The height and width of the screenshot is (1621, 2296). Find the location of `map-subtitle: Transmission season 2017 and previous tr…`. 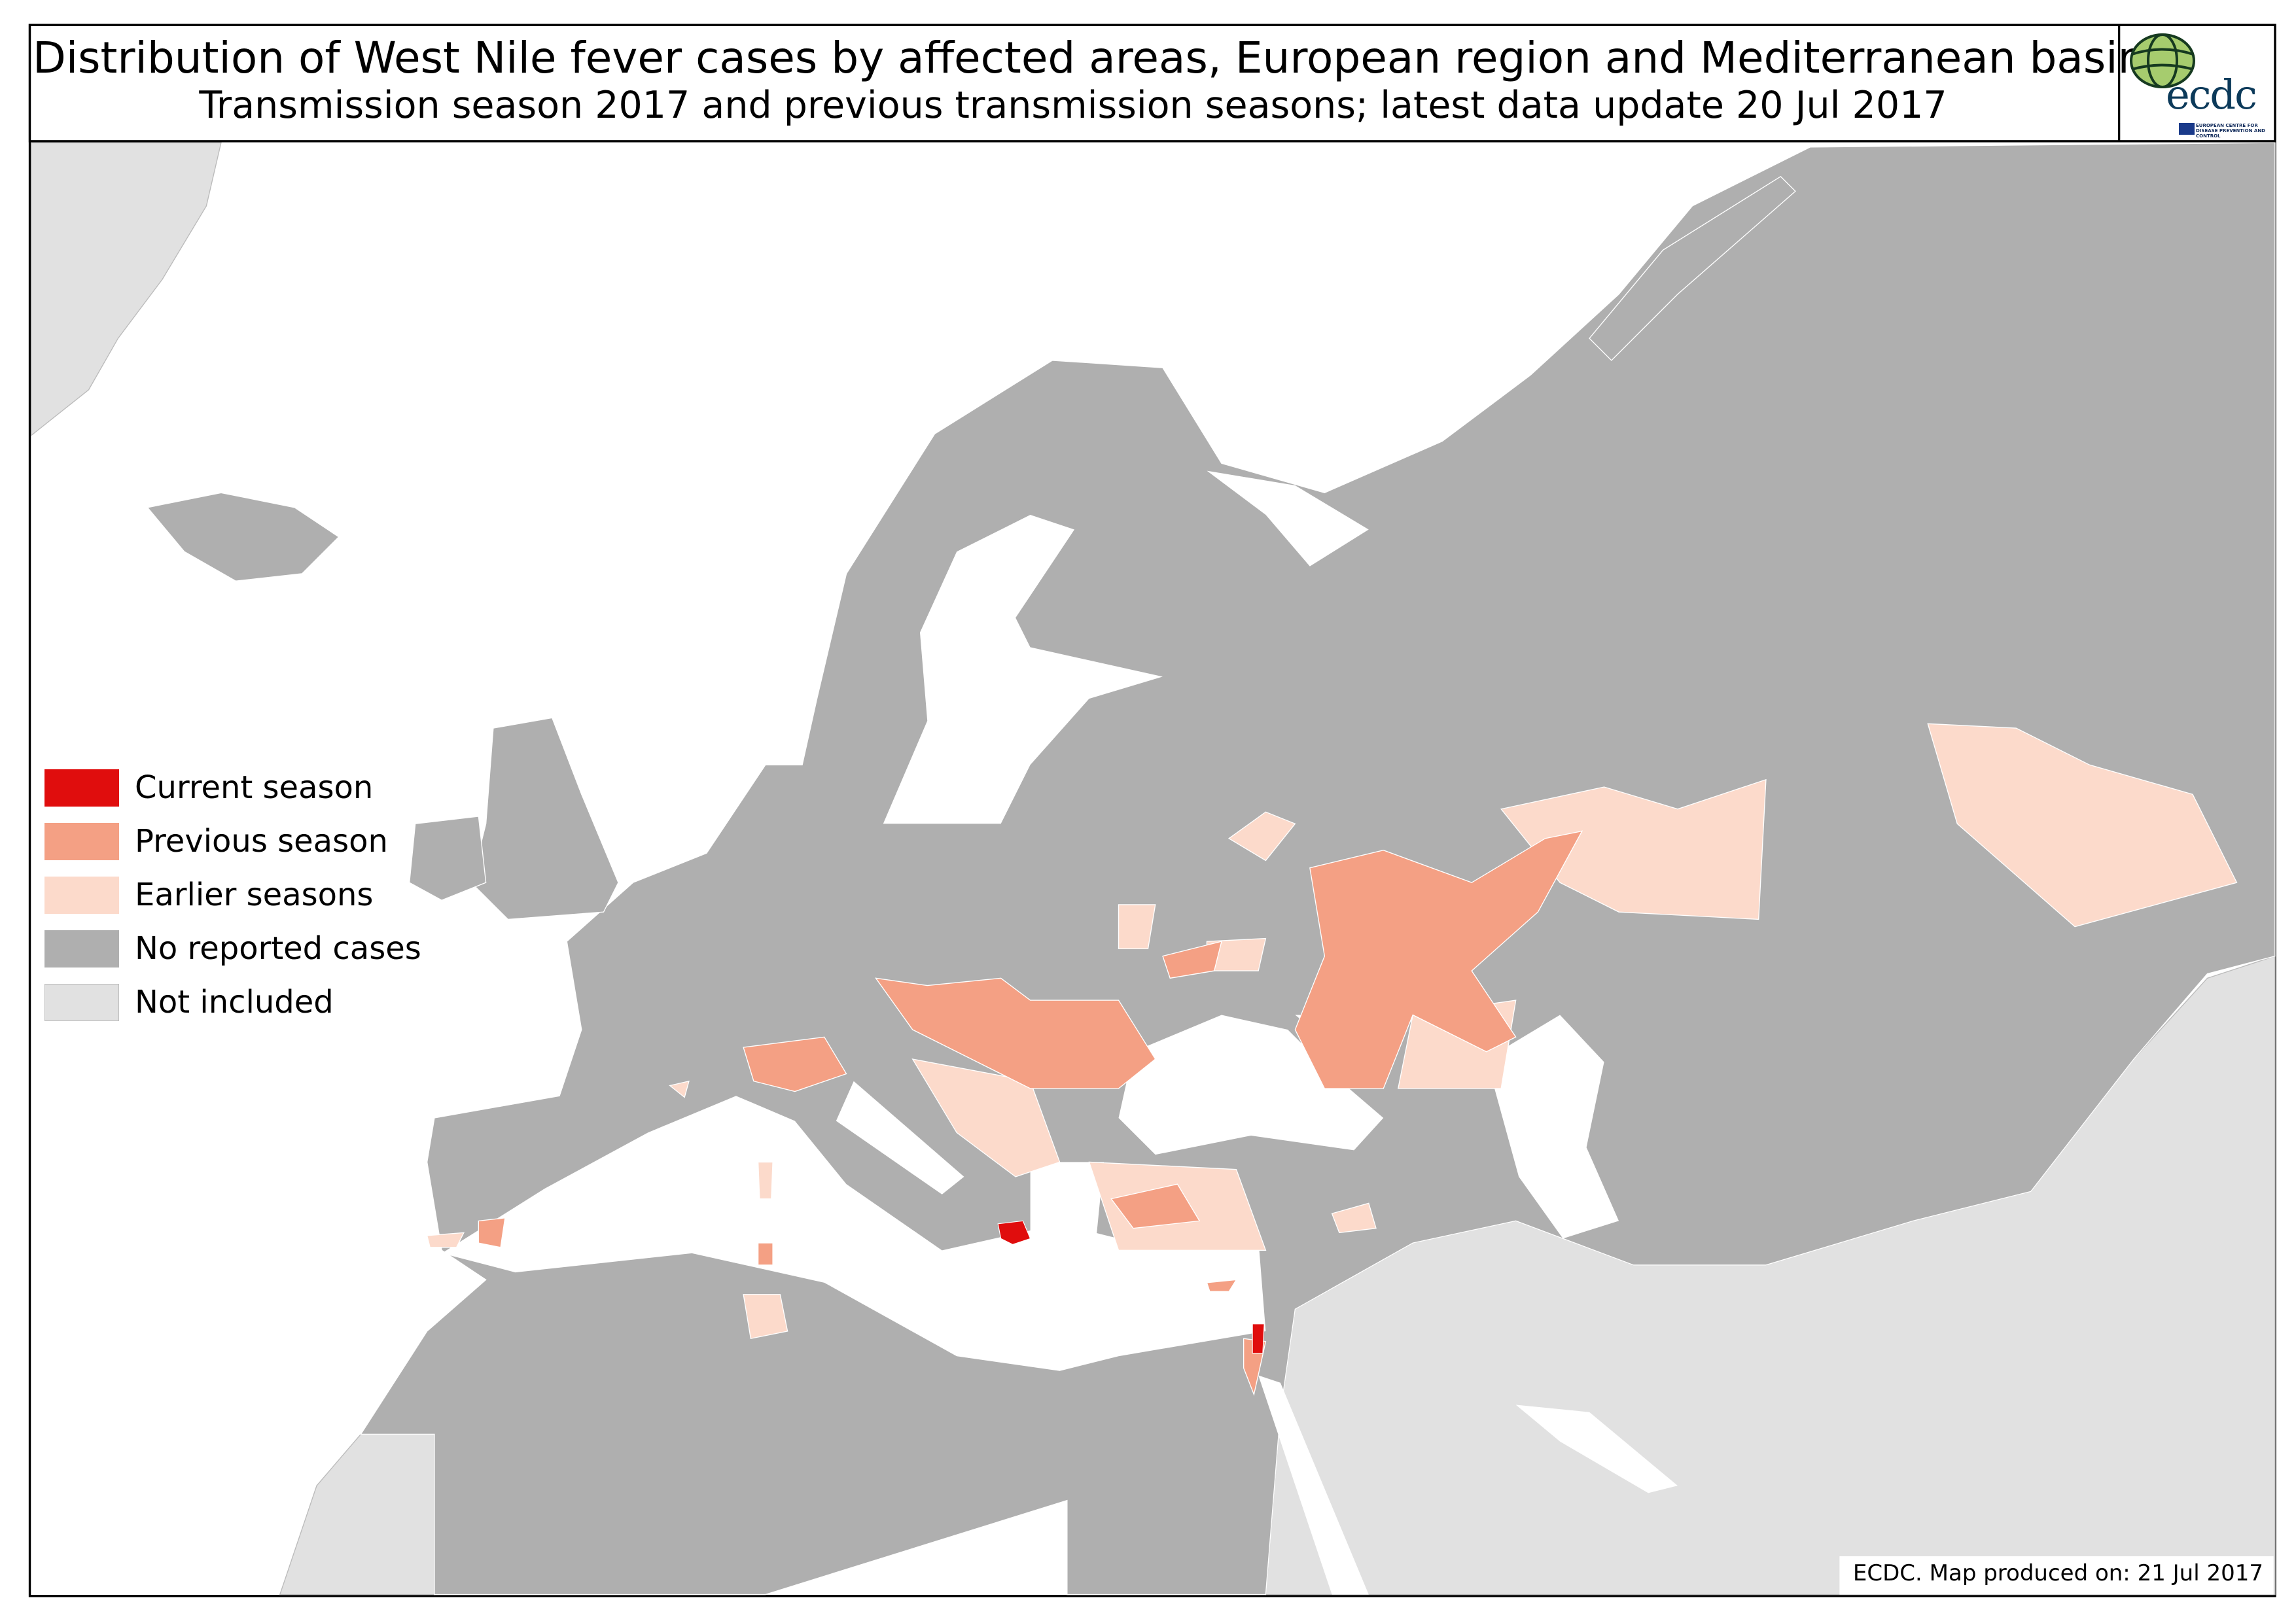

map-subtitle: Transmission season 2017 and previous tr… is located at coordinates (1073, 105).